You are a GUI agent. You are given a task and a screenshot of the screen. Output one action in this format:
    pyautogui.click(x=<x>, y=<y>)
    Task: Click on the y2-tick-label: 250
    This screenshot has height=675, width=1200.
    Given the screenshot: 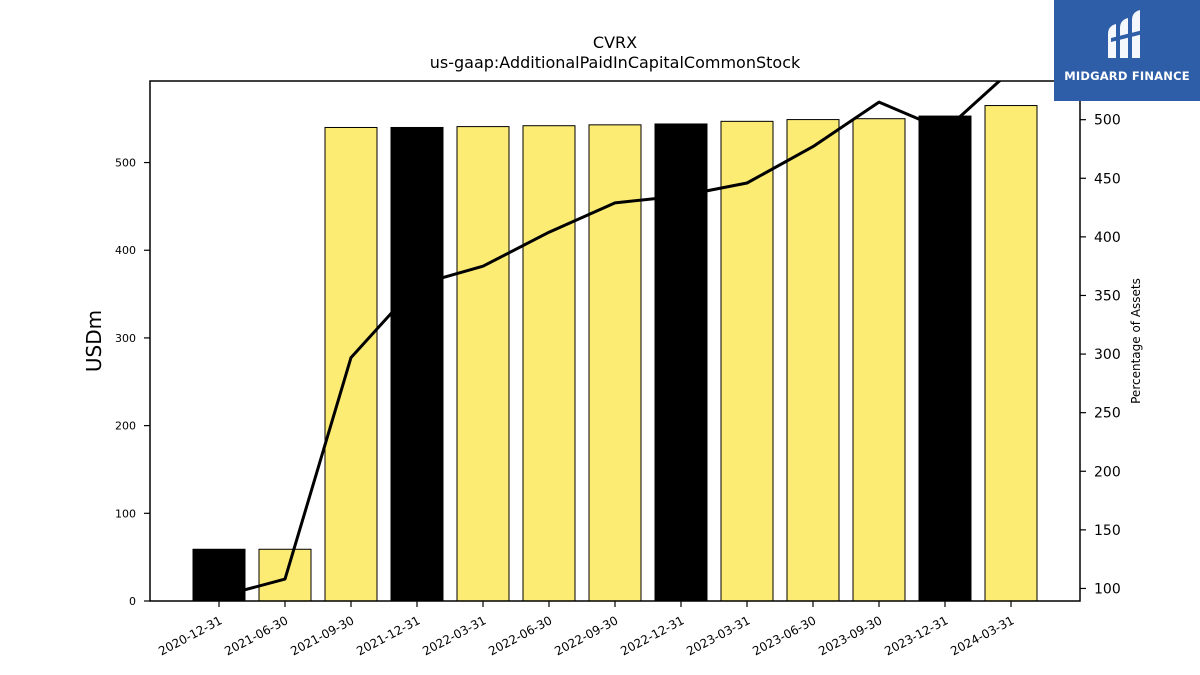 What is the action you would take?
    pyautogui.click(x=1107, y=414)
    